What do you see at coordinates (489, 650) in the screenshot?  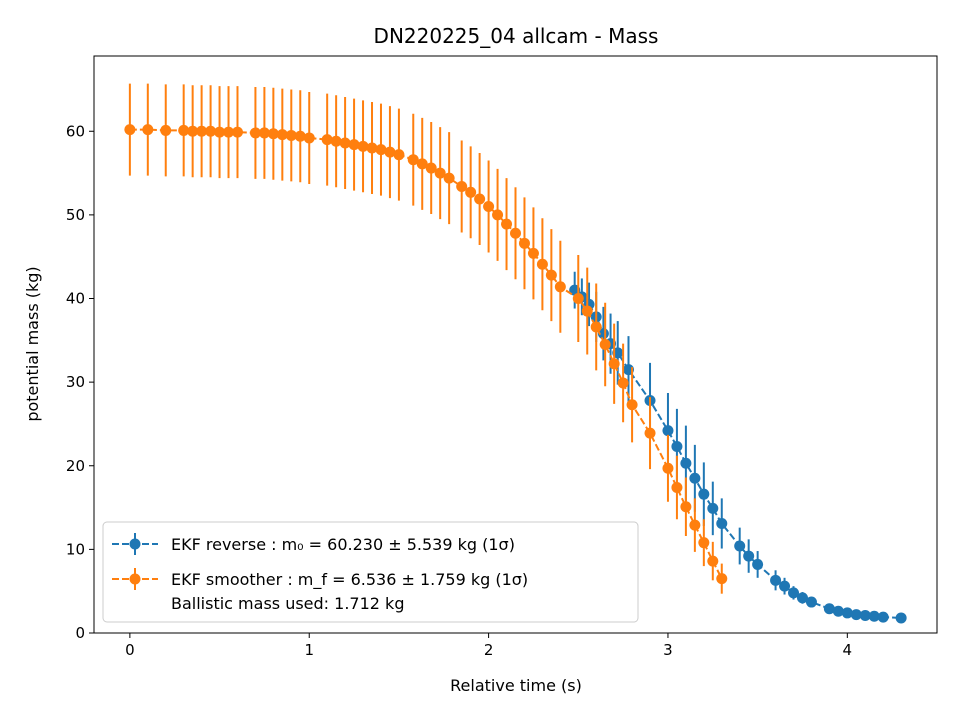 I see `x-tick-label: 2` at bounding box center [489, 650].